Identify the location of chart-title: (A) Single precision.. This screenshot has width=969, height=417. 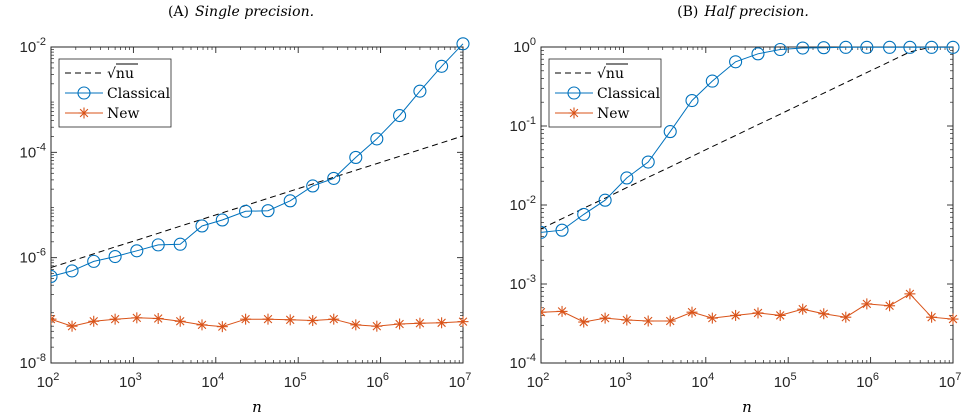
(241, 12).